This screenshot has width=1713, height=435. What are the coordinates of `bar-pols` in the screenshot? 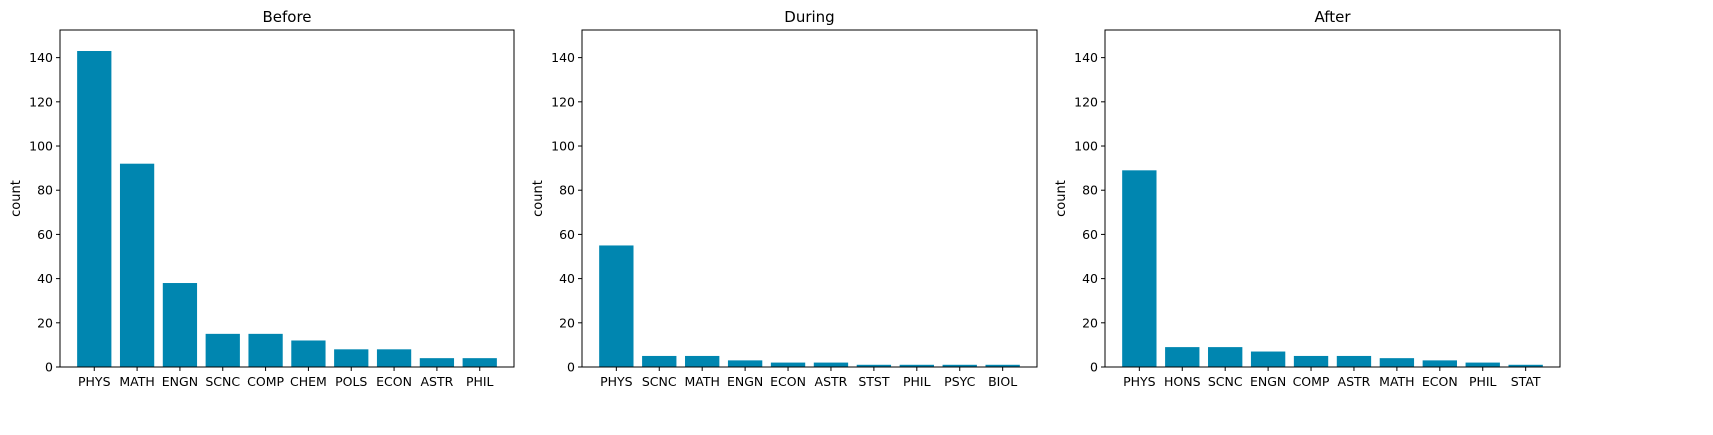 It's located at (351, 358).